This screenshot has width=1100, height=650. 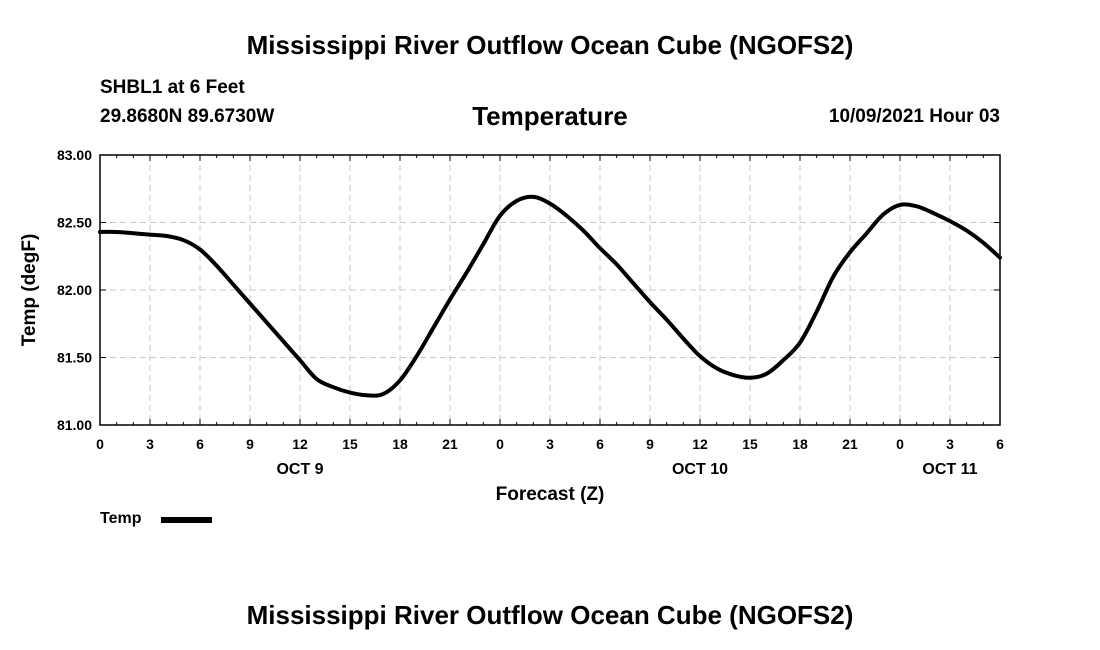 What do you see at coordinates (74, 358) in the screenshot?
I see `y-tick-label: 81.50` at bounding box center [74, 358].